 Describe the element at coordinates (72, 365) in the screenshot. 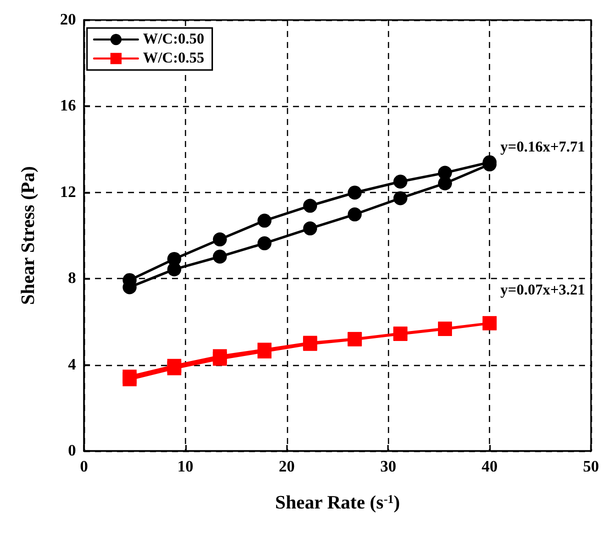

I see `y-tick-label: 4` at that location.